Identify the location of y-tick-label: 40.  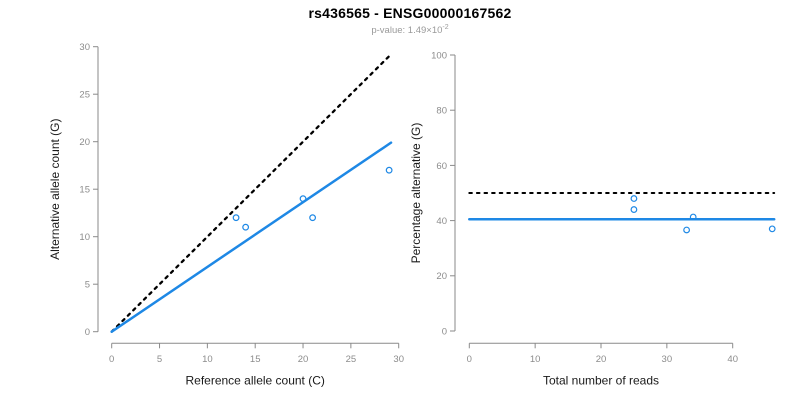
(441, 221).